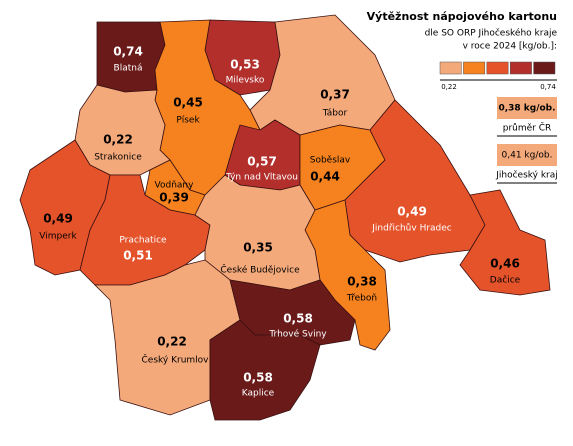  What do you see at coordinates (262, 162) in the screenshot?
I see `region-value: 0,57` at bounding box center [262, 162].